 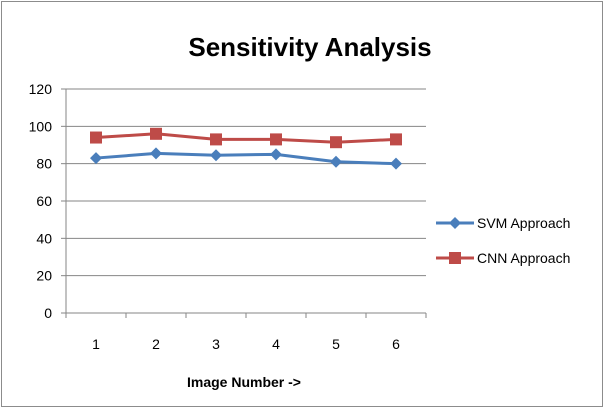 What do you see at coordinates (156, 344) in the screenshot?
I see `x-tick-label: 2` at bounding box center [156, 344].